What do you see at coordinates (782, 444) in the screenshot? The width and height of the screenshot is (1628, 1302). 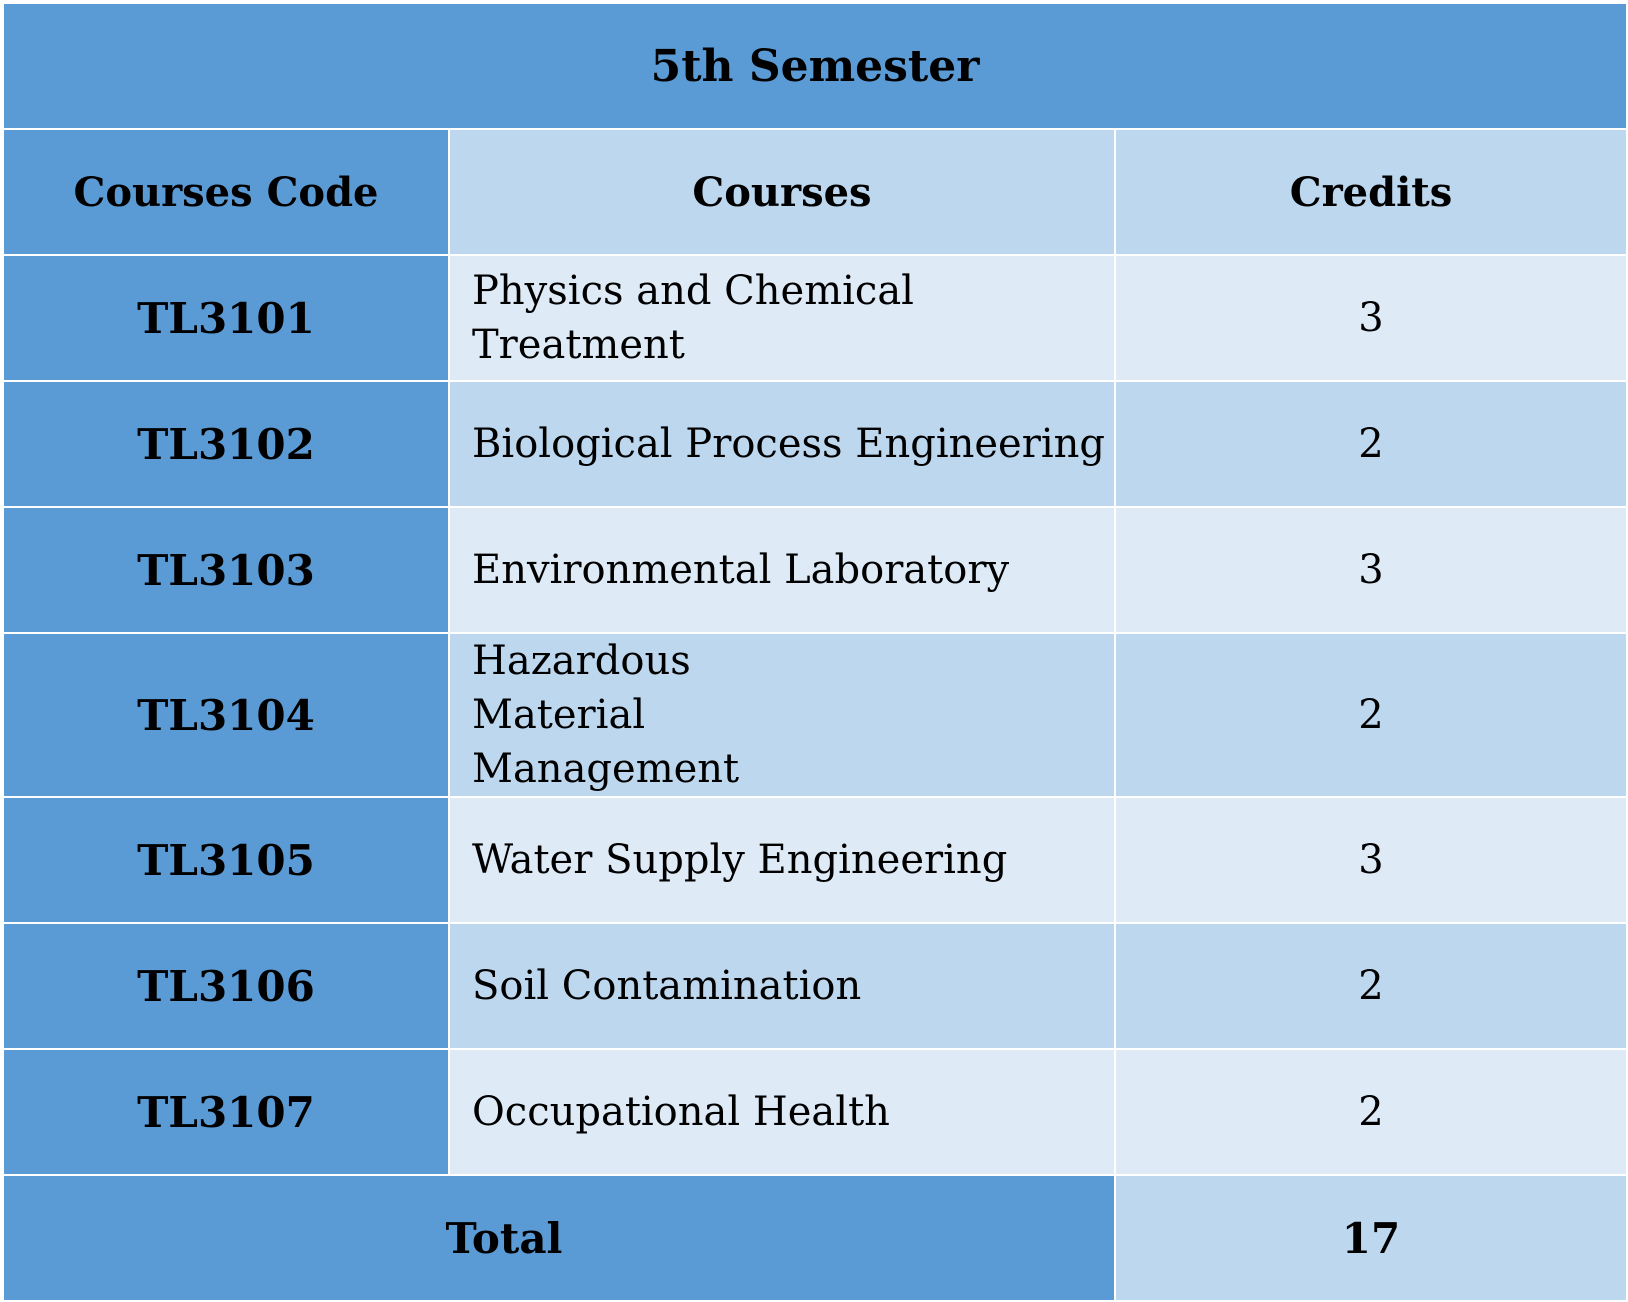 I see `course-name-cell: Biological Process Engineering` at bounding box center [782, 444].